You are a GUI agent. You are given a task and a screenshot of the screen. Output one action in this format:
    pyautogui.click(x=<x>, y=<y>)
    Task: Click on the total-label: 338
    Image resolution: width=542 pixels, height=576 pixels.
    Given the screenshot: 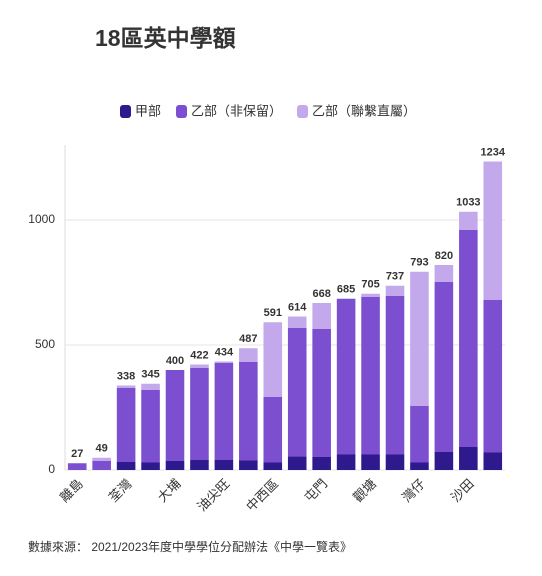 What is the action you would take?
    pyautogui.click(x=126, y=376)
    